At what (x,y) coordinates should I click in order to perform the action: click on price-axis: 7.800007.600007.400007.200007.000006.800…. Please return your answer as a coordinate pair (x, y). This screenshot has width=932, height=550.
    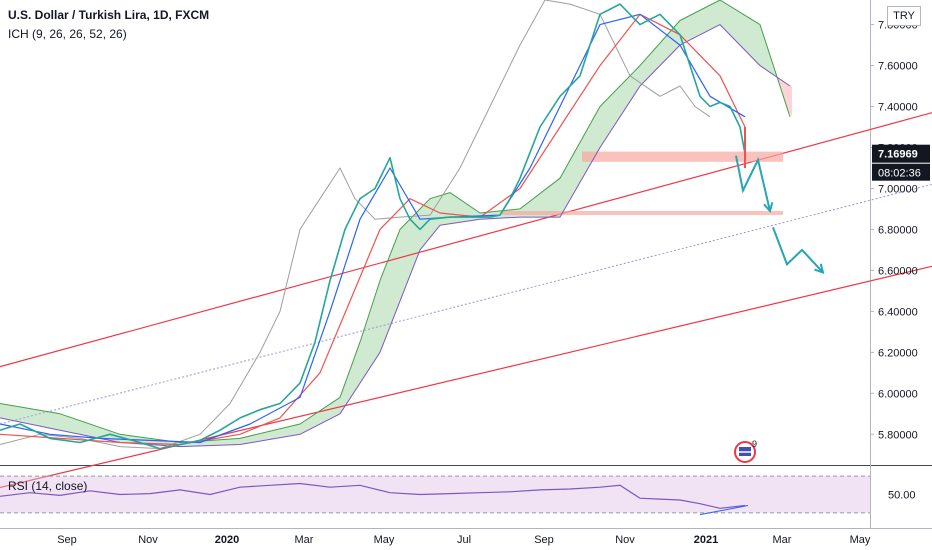
    Looking at the image, I should click on (894, 231).